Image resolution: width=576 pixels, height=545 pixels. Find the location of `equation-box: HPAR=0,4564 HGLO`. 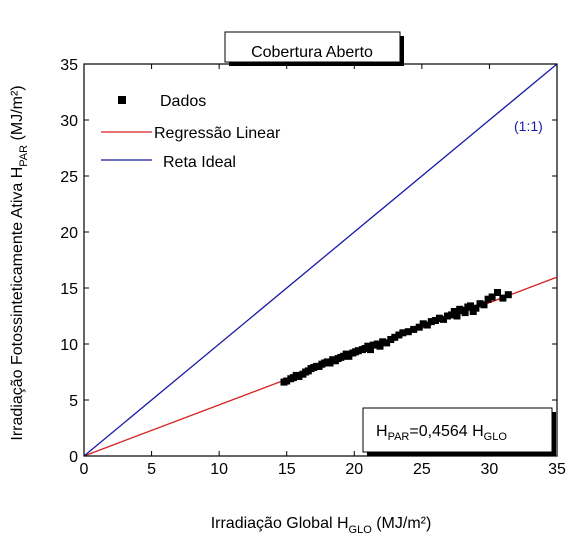

equation-box: HPAR=0,4564 HGLO is located at coordinates (459, 431).